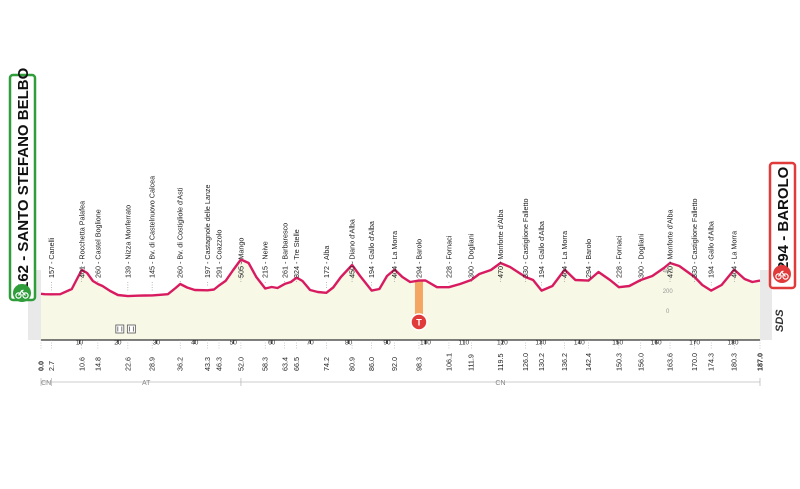 The width and height of the screenshot is (800, 489). I want to click on km-label: 52.0, so click(240, 364).